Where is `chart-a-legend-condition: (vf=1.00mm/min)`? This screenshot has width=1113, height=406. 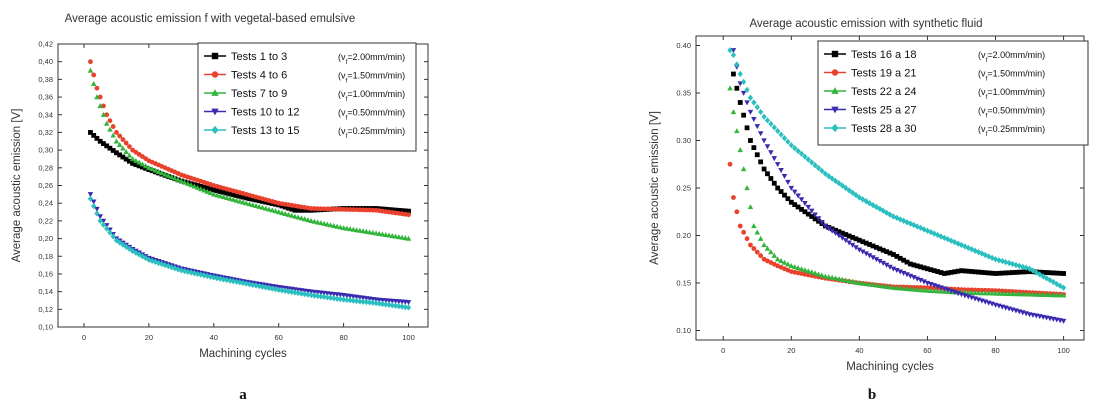
chart-a-legend-condition: (vf=1.00mm/min) is located at coordinates (371, 96).